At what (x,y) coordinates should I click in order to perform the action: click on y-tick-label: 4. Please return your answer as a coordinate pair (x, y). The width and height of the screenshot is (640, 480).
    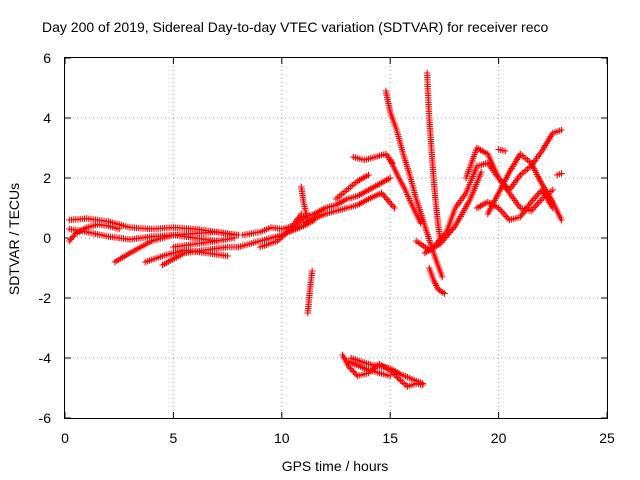
    Looking at the image, I should click on (47, 118).